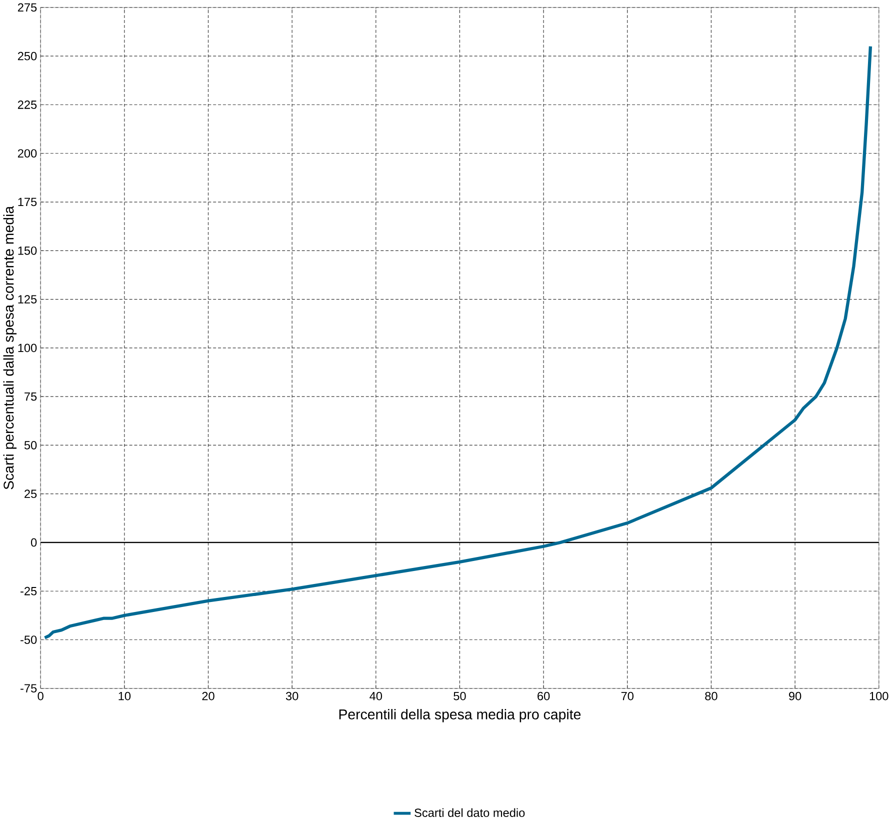  I want to click on y-tick-label: 50, so click(30, 445).